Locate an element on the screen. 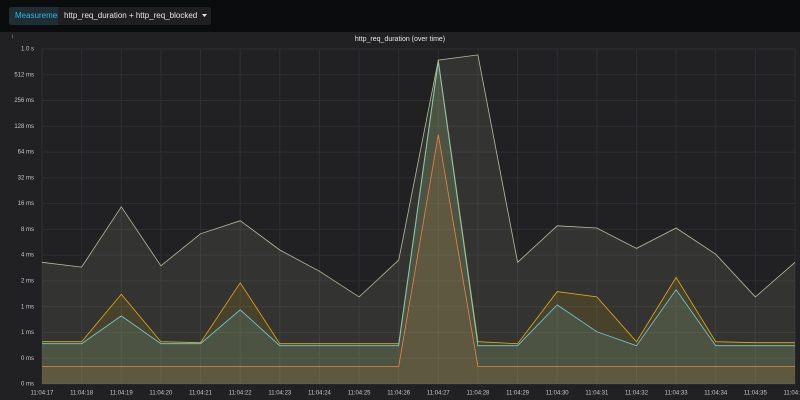 The image size is (800, 400). x-tick-label: 11:04:28 is located at coordinates (478, 394).